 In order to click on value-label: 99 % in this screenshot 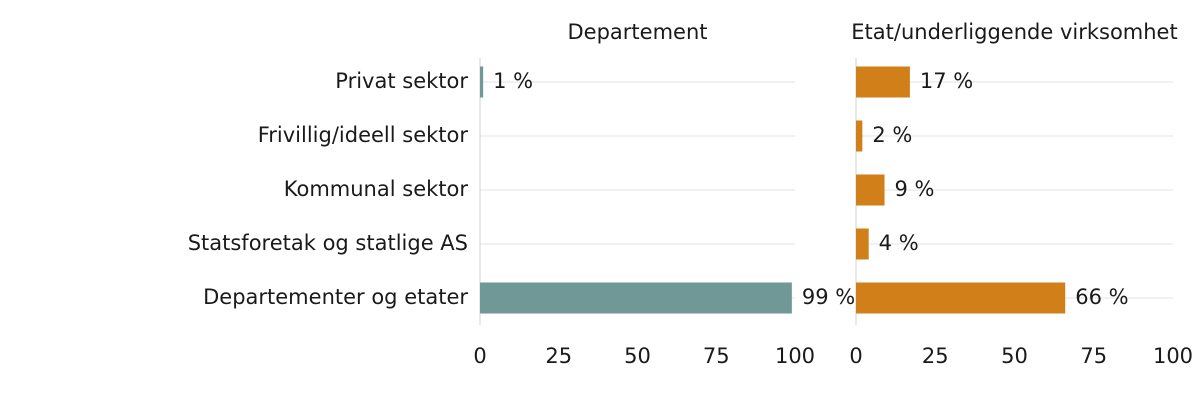, I will do `click(828, 297)`.